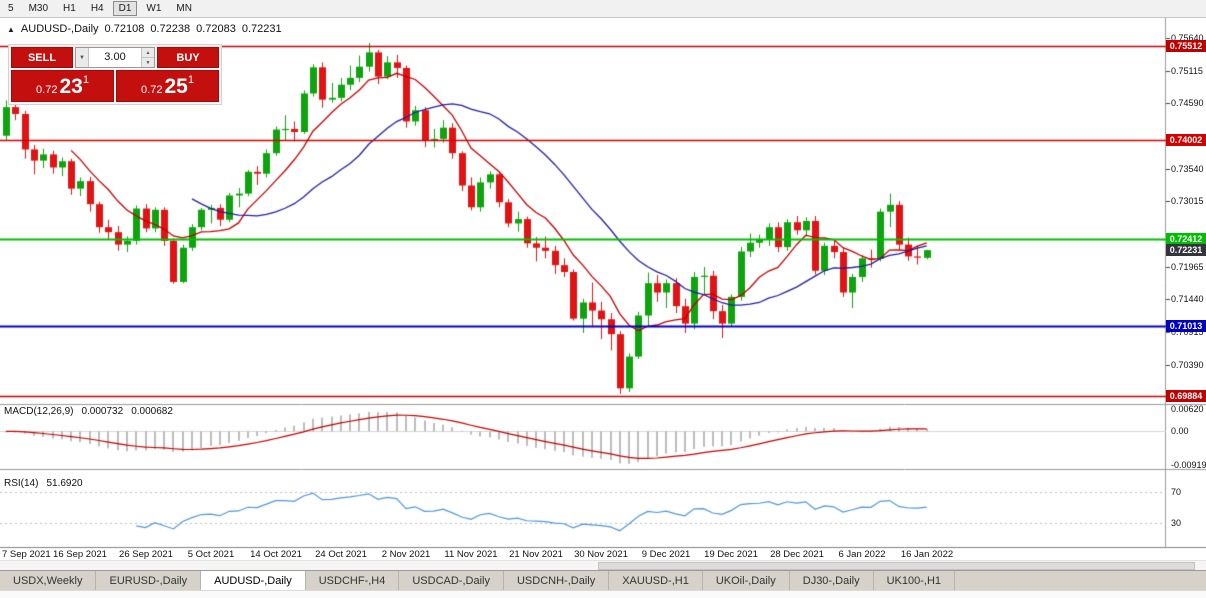  What do you see at coordinates (85, 80) in the screenshot?
I see `sell-price-pipette: 1` at bounding box center [85, 80].